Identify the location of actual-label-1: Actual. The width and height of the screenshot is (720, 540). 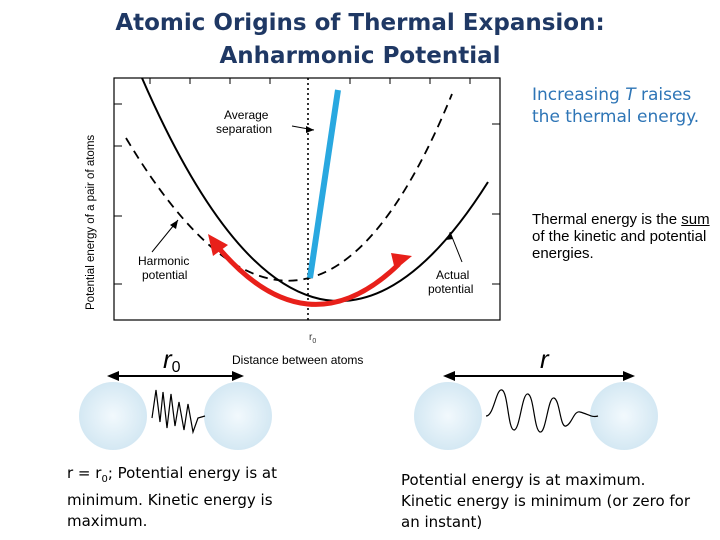
(452, 275).